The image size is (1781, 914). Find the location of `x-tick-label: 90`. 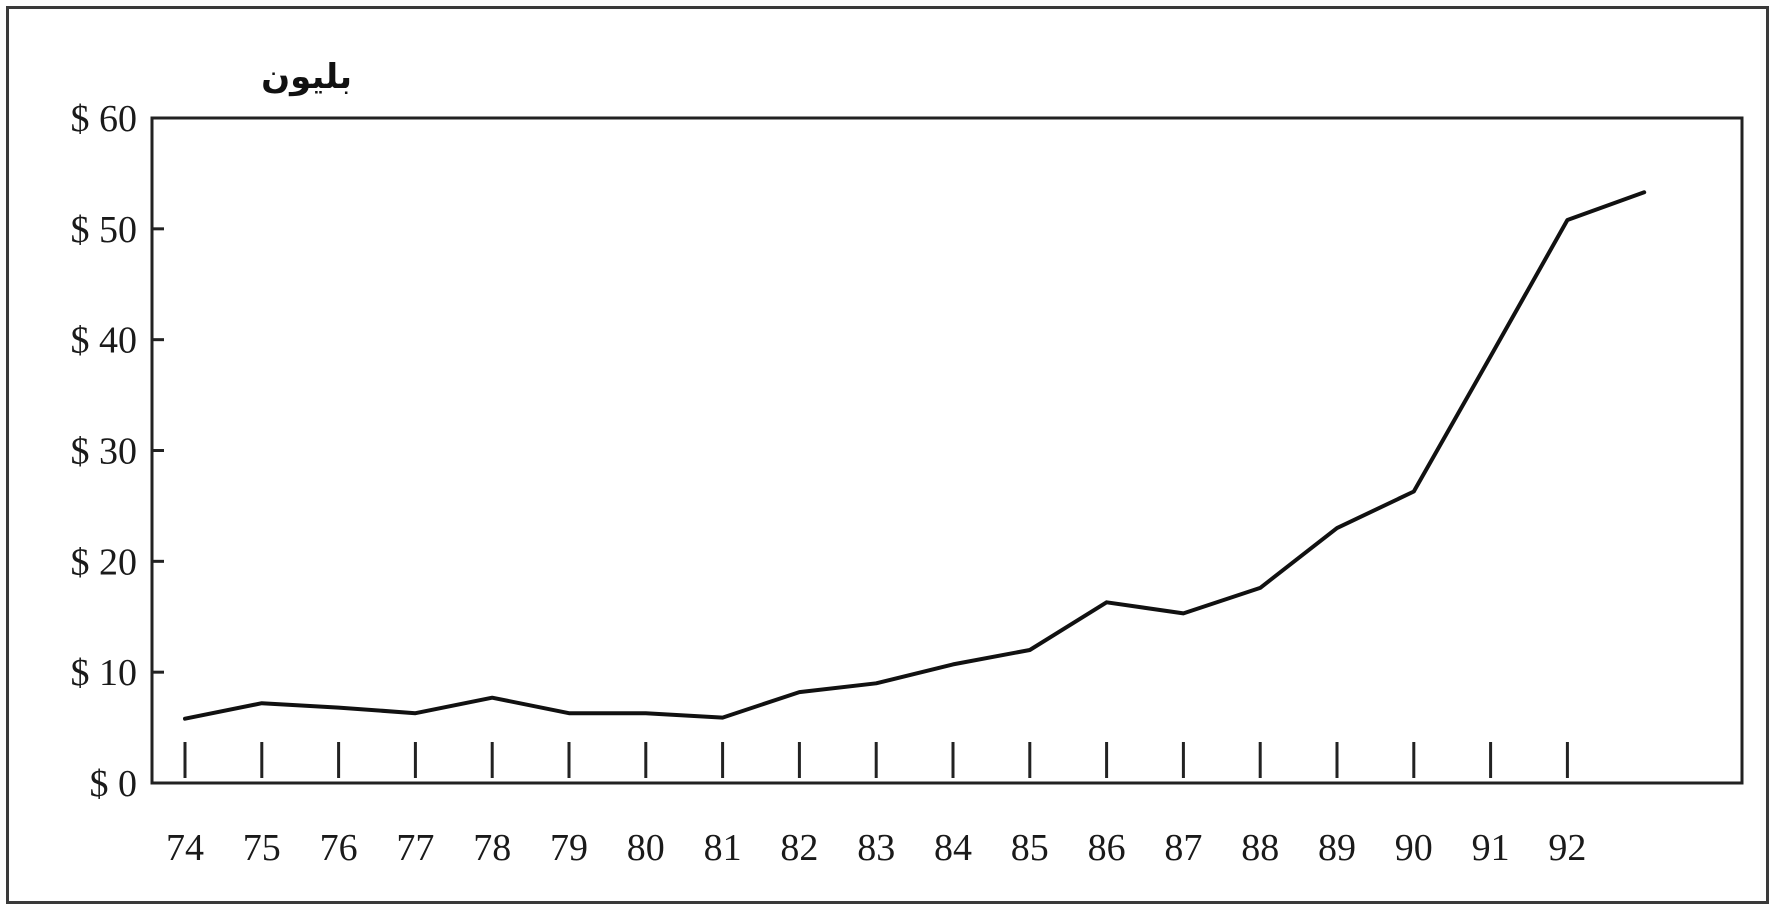

x-tick-label: 90 is located at coordinates (1414, 848).